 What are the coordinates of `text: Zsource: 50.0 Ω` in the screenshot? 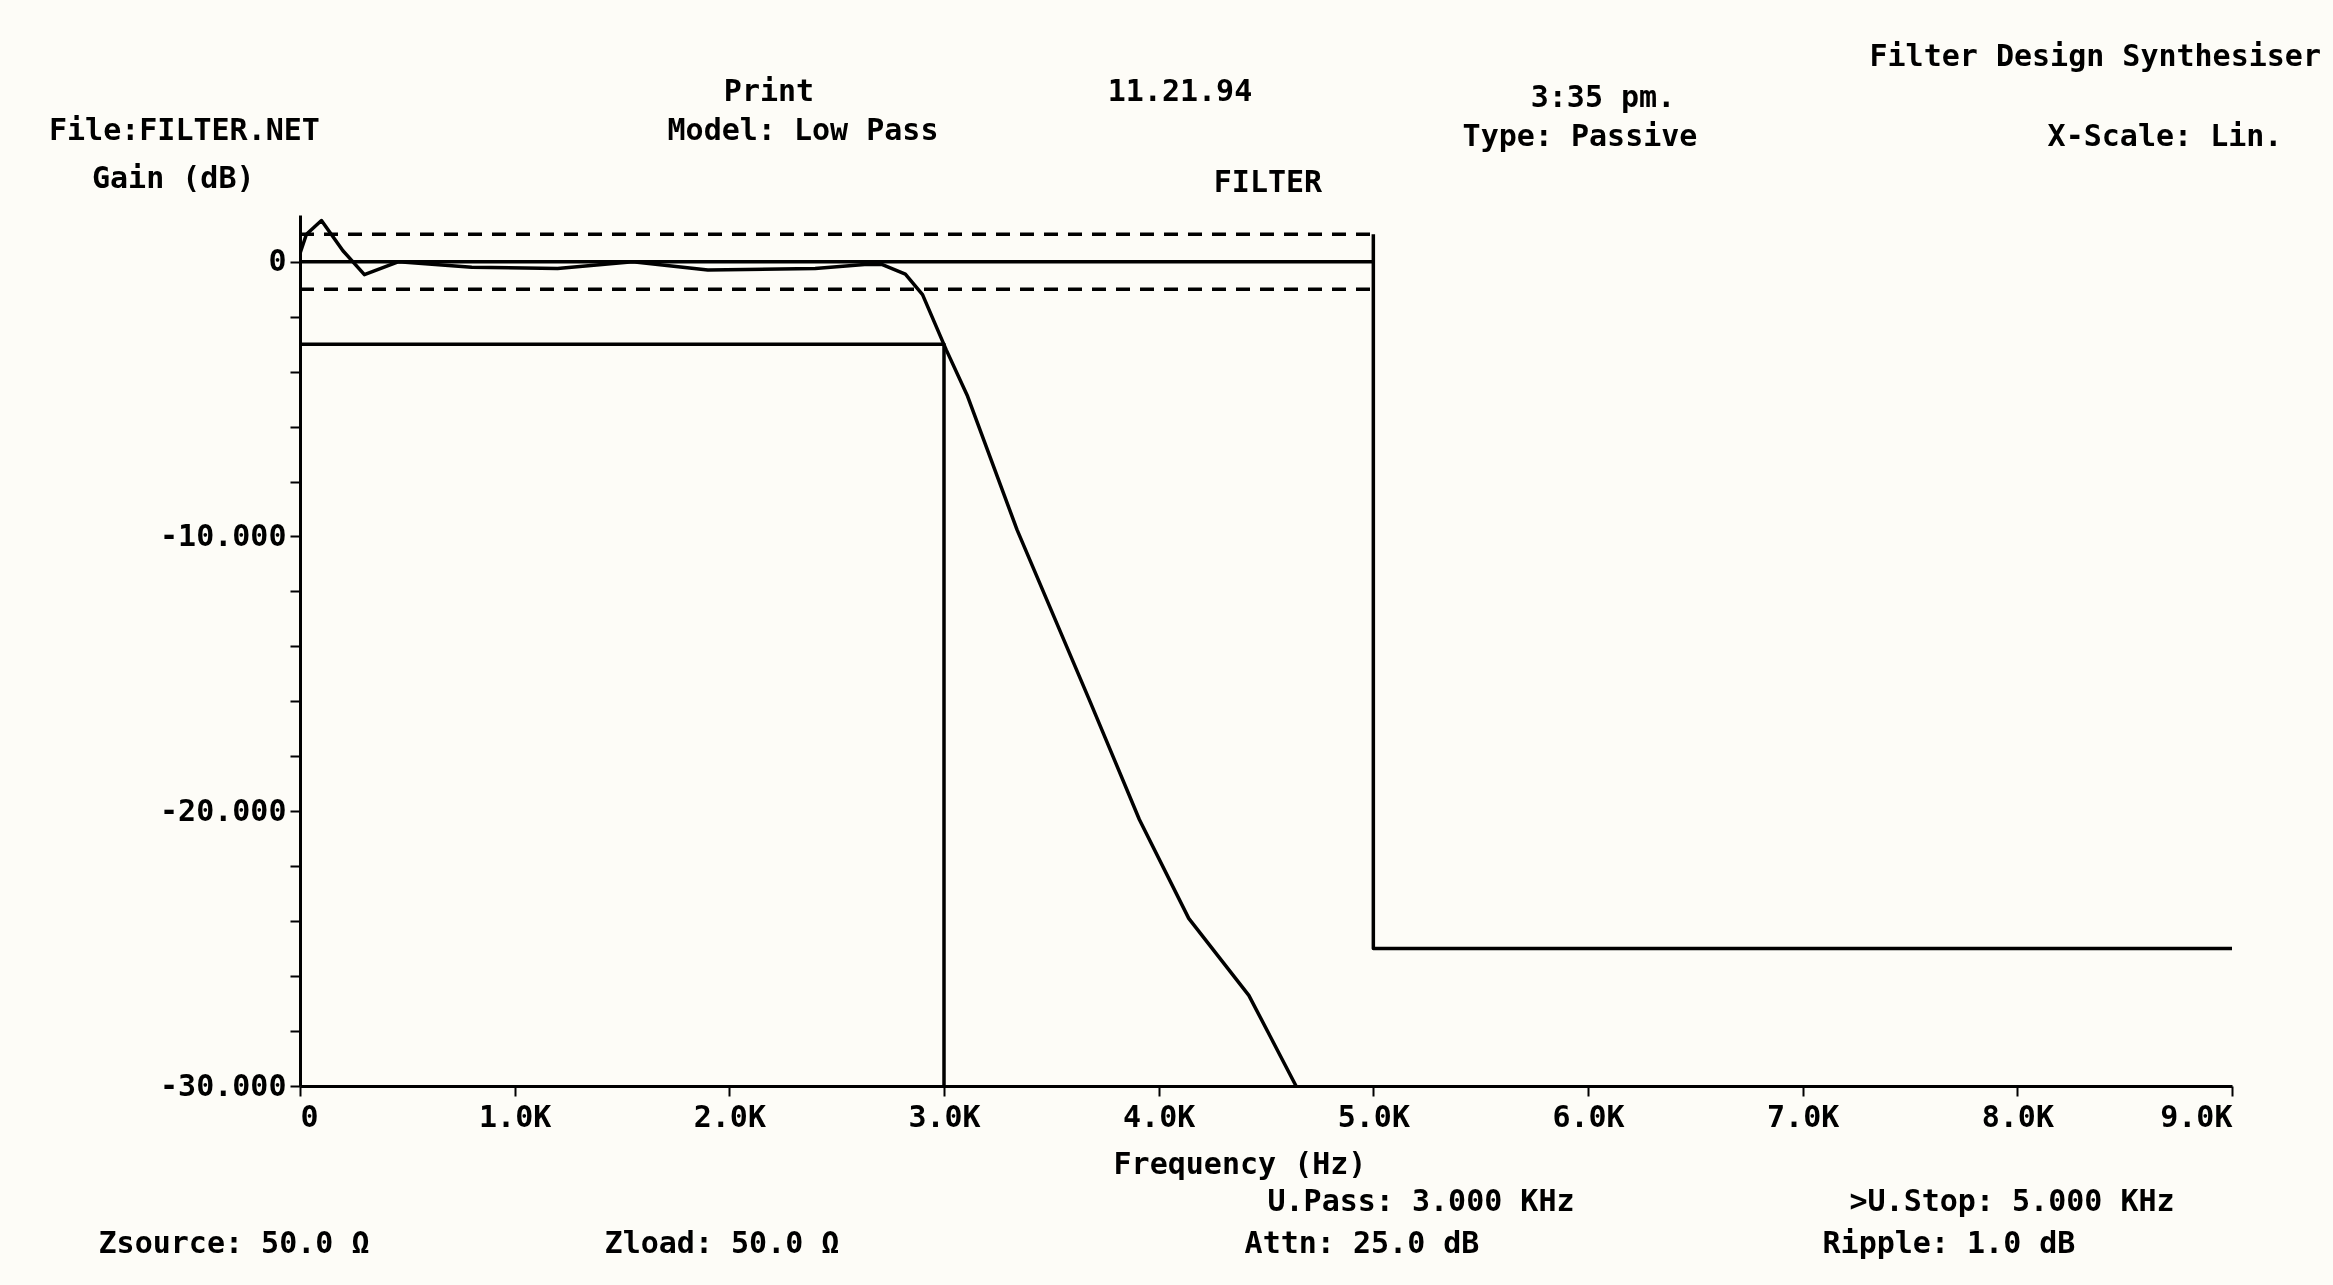 It's located at (234, 1242).